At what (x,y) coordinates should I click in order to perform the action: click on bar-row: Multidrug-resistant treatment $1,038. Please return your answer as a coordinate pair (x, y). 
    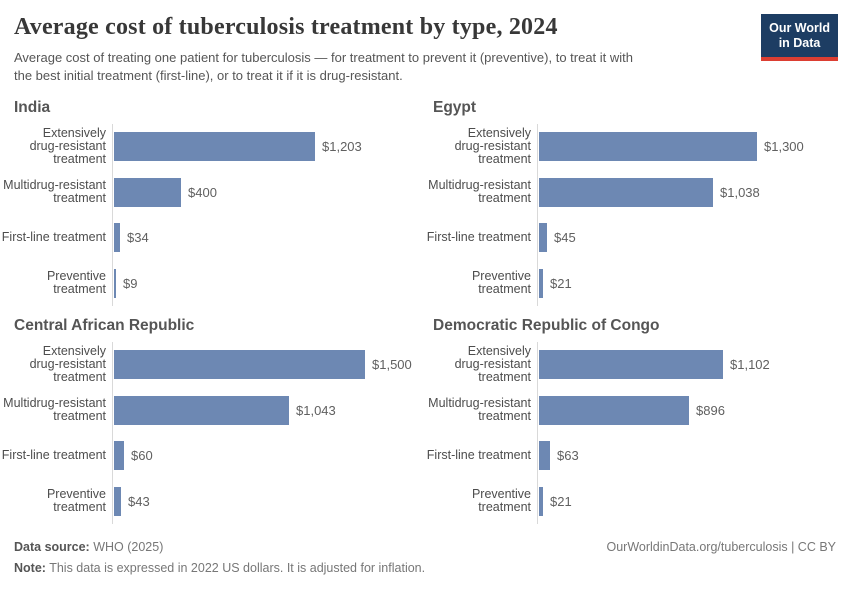
    Looking at the image, I should click on (637, 193).